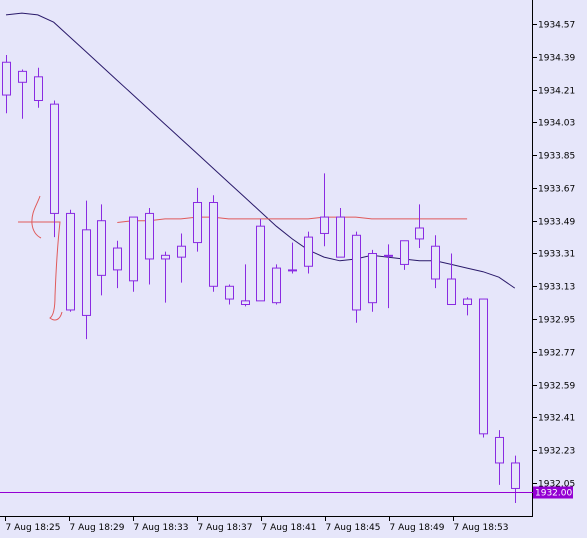 The height and width of the screenshot is (538, 587). What do you see at coordinates (556, 321) in the screenshot?
I see `price-tick-label: 1932.95` at bounding box center [556, 321].